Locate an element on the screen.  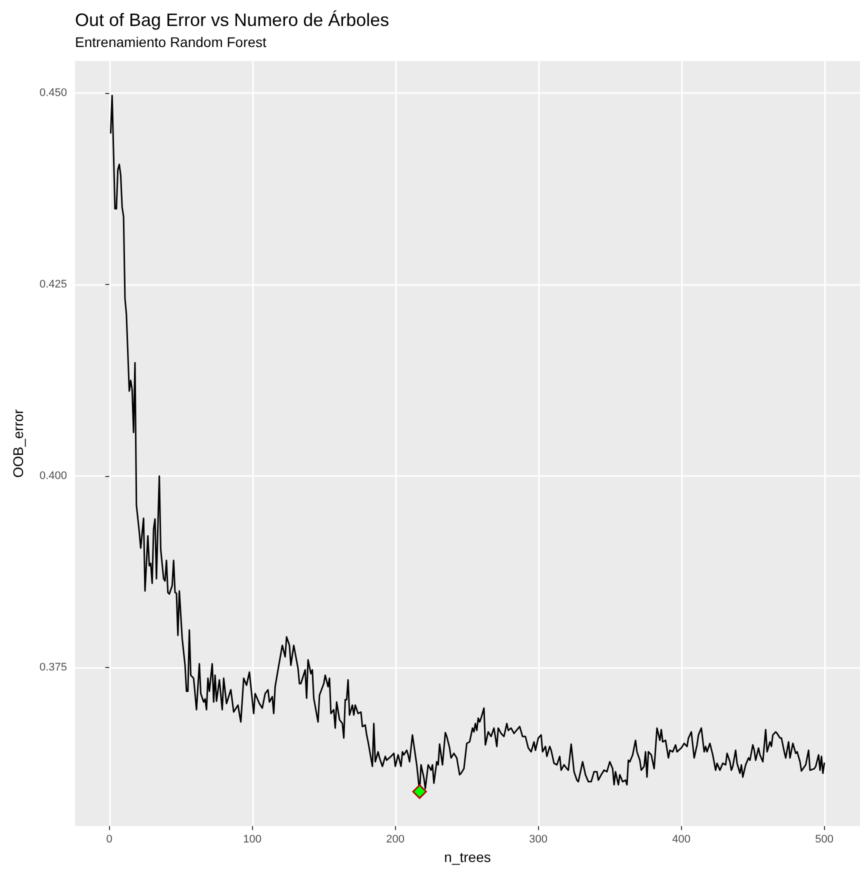
x-tick-label: 400 is located at coordinates (681, 840).